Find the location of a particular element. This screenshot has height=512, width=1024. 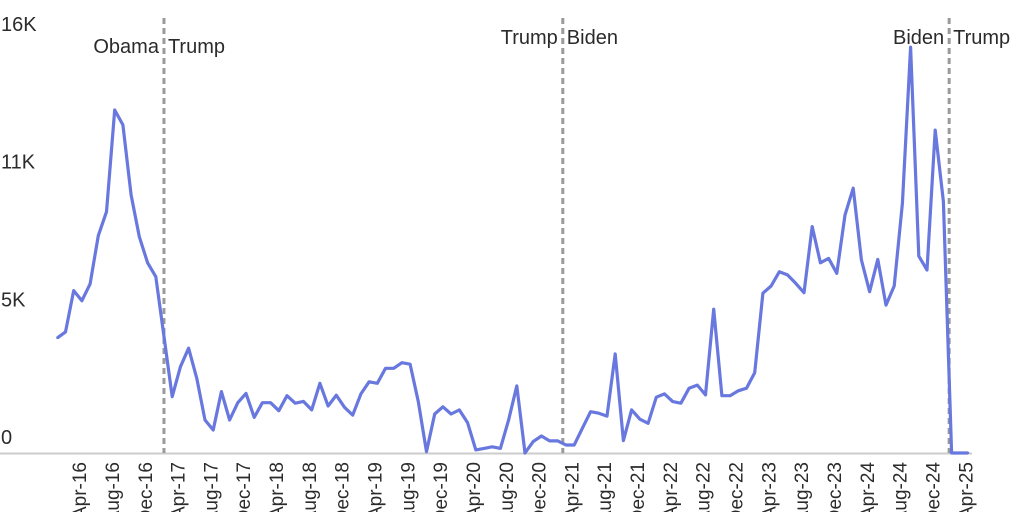

annotation-right-label: Biden is located at coordinates (592, 38).